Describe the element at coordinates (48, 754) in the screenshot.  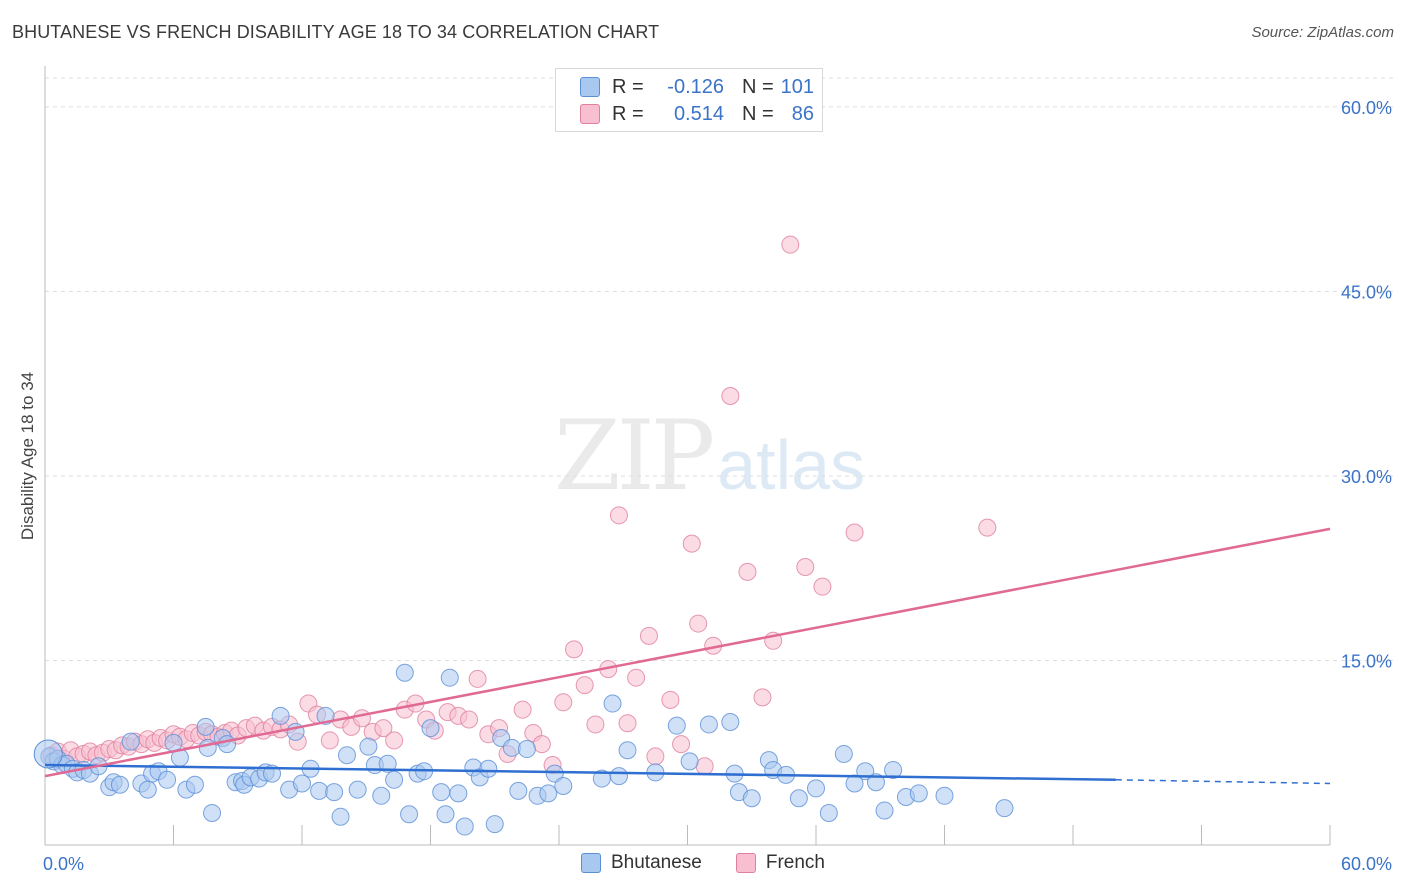
I see `bhutanese-point-cluster` at that location.